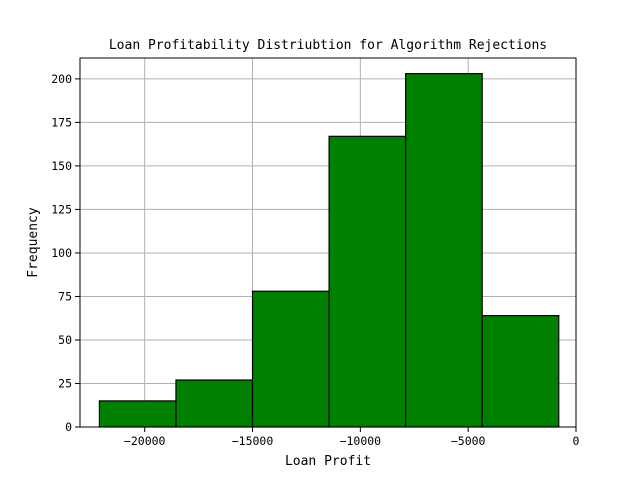  Describe the element at coordinates (33, 242) in the screenshot. I see `y-axis-label: Frequency` at that location.